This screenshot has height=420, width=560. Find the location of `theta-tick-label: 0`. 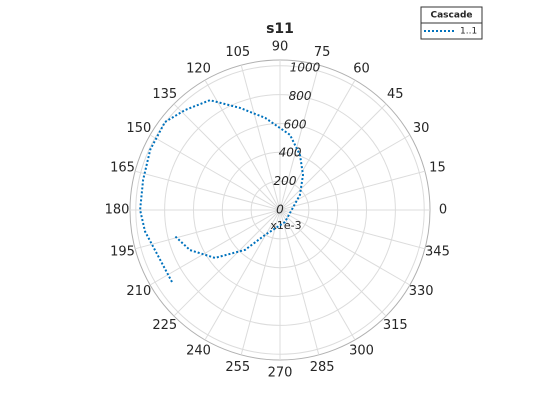

theta-tick-label: 0 is located at coordinates (443, 210).